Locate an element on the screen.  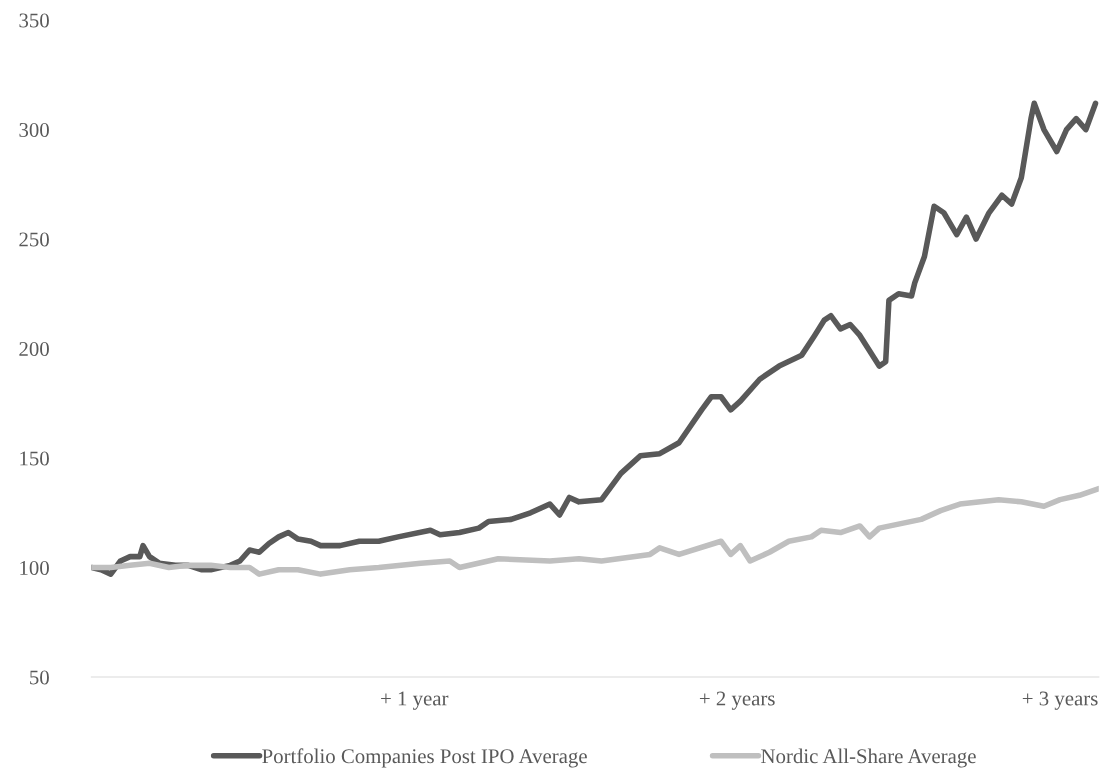
x-tick-label: + 1 year is located at coordinates (415, 700).